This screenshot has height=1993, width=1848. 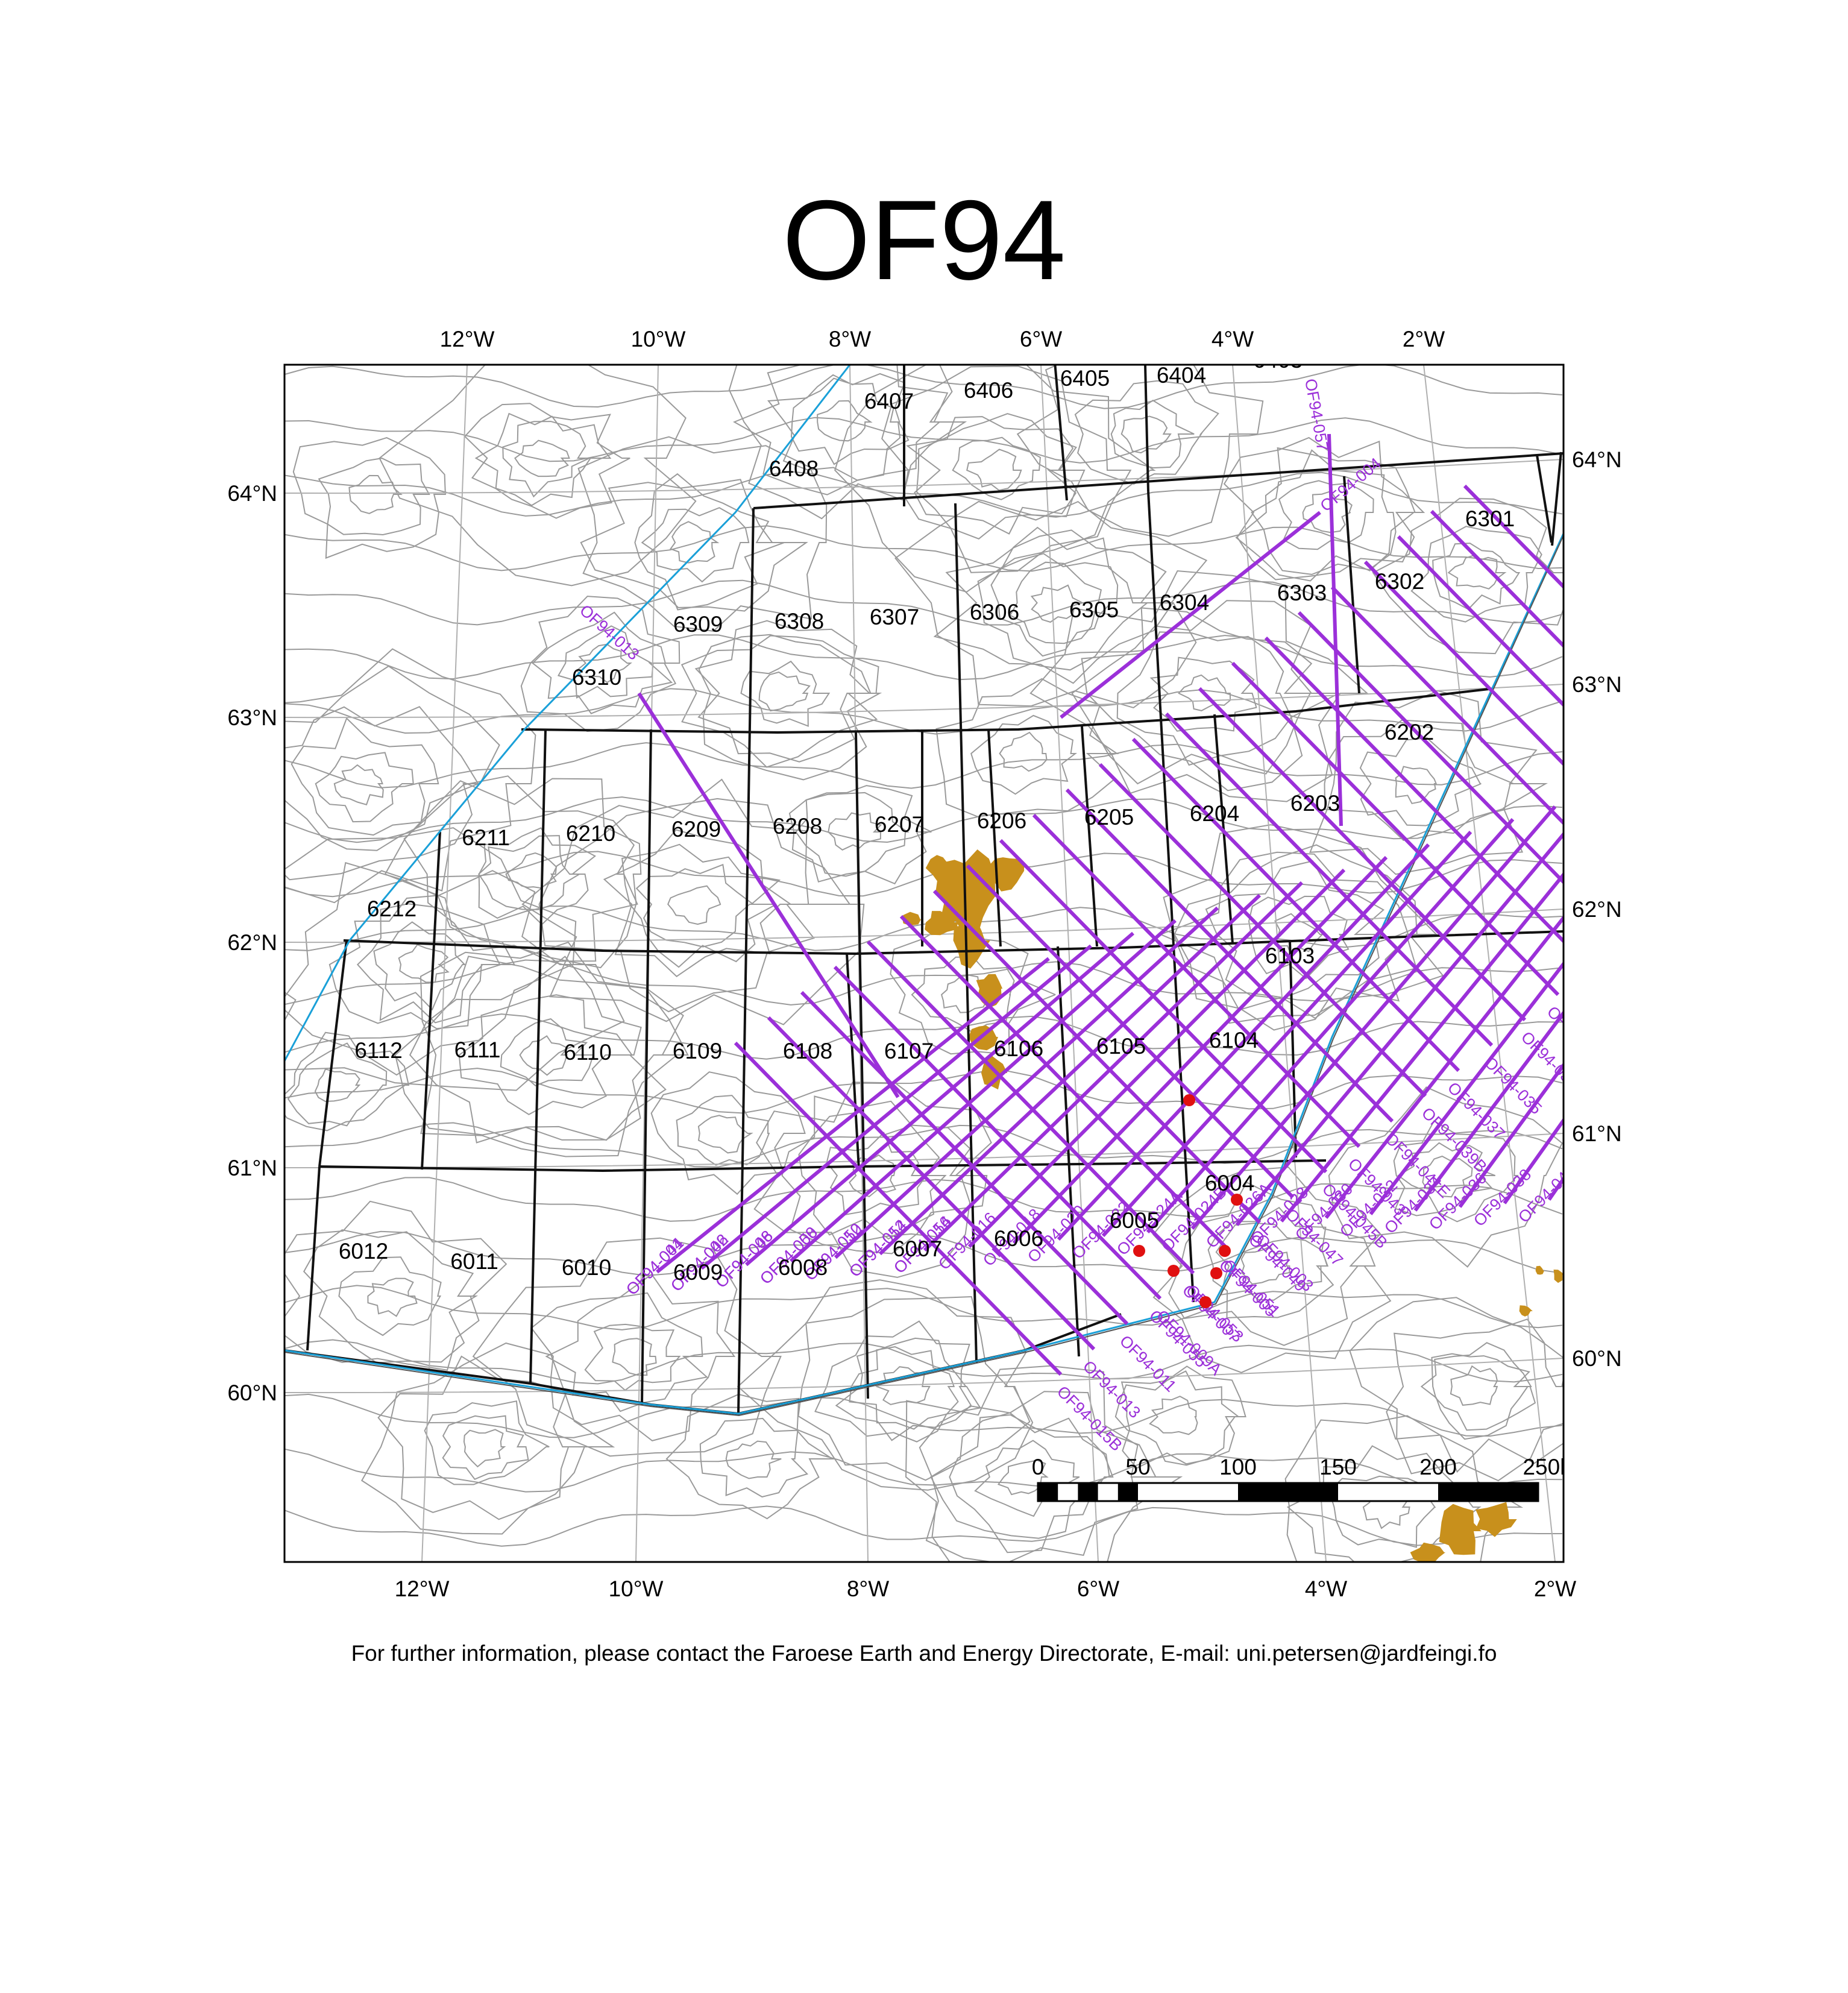 What do you see at coordinates (590, 833) in the screenshot?
I see `block-label: 6210` at bounding box center [590, 833].